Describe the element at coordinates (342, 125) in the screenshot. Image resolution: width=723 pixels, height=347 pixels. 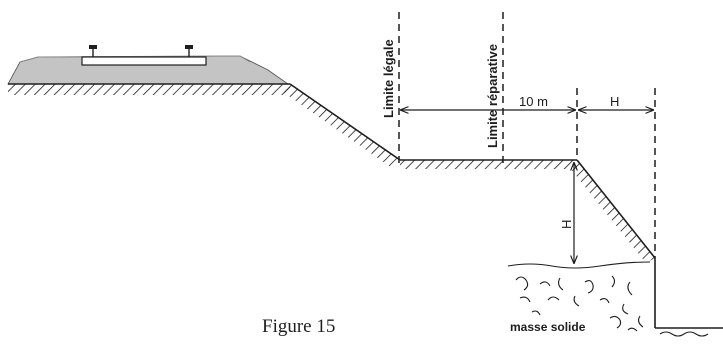
I see `excavation-slope` at that location.